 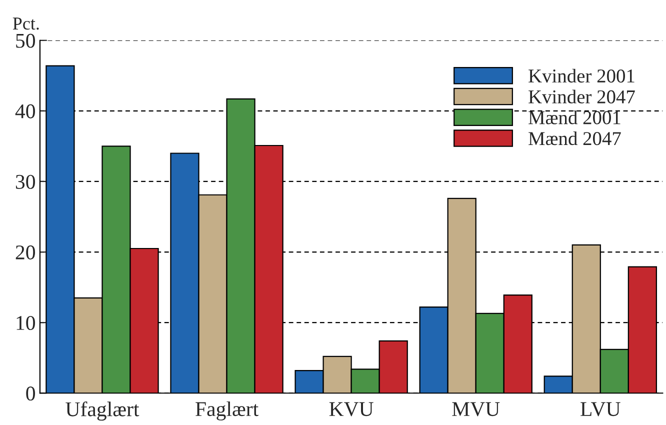 What do you see at coordinates (25, 24) in the screenshot?
I see `y-axis-title: Pct.` at bounding box center [25, 24].